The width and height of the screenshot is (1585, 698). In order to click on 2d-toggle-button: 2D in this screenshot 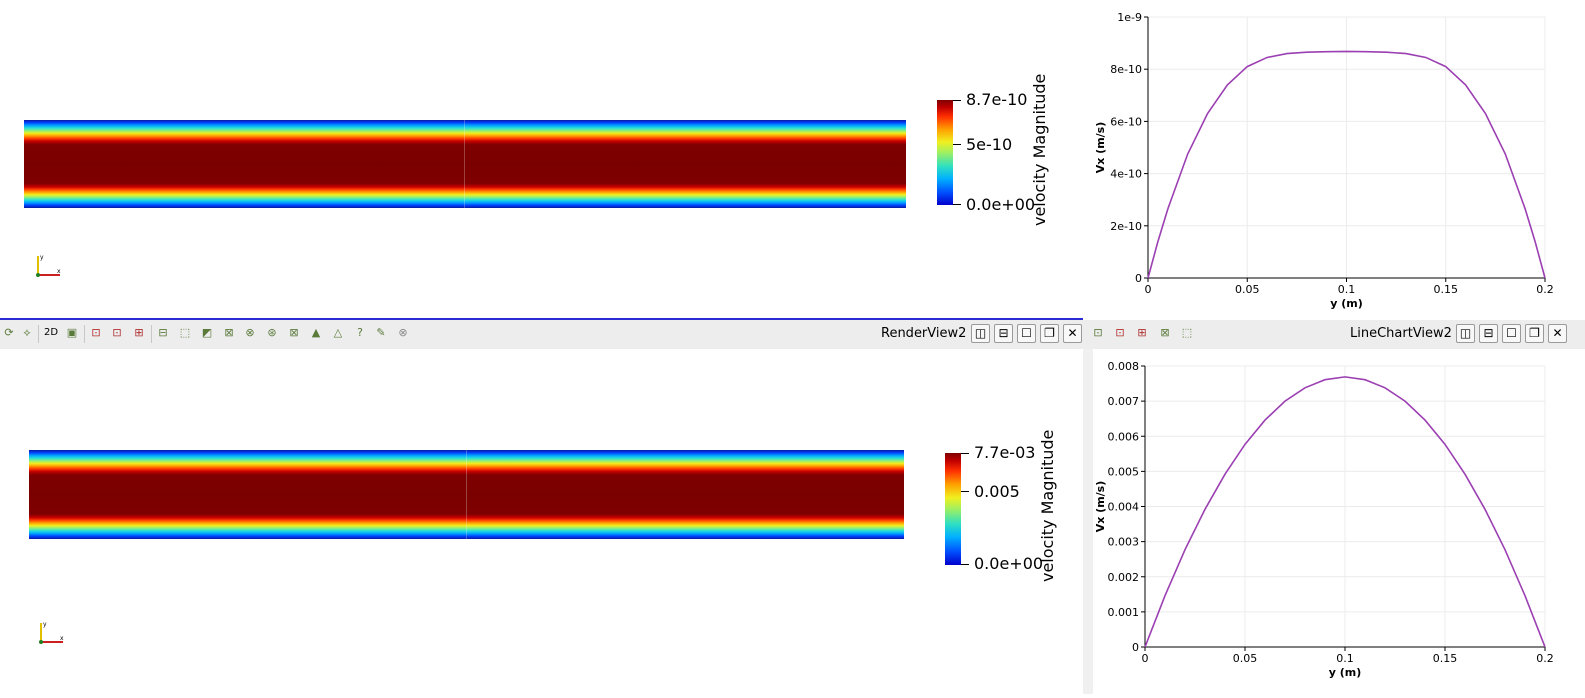, I will do `click(51, 332)`.